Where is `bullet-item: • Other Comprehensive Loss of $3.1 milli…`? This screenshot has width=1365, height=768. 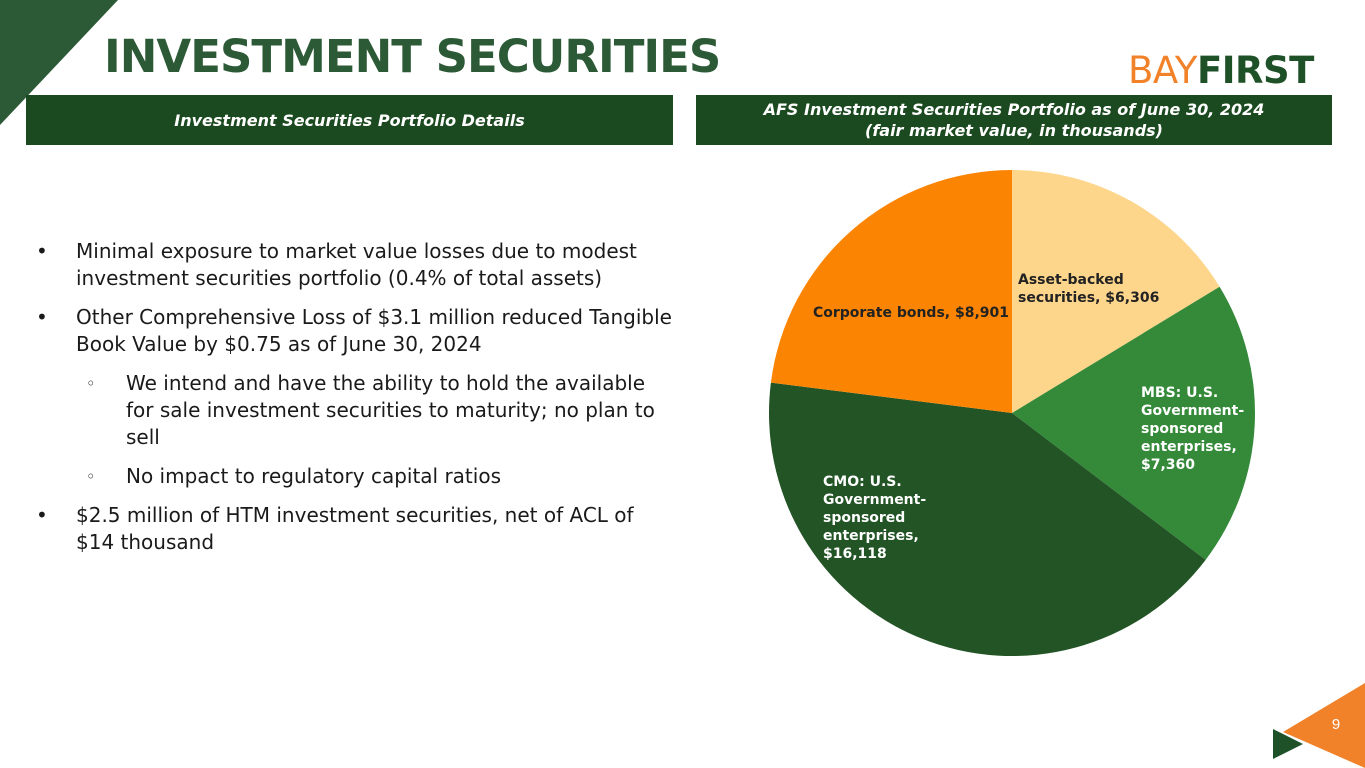
bullet-item: • Other Comprehensive Loss of $3.1 milli… is located at coordinates (356, 331).